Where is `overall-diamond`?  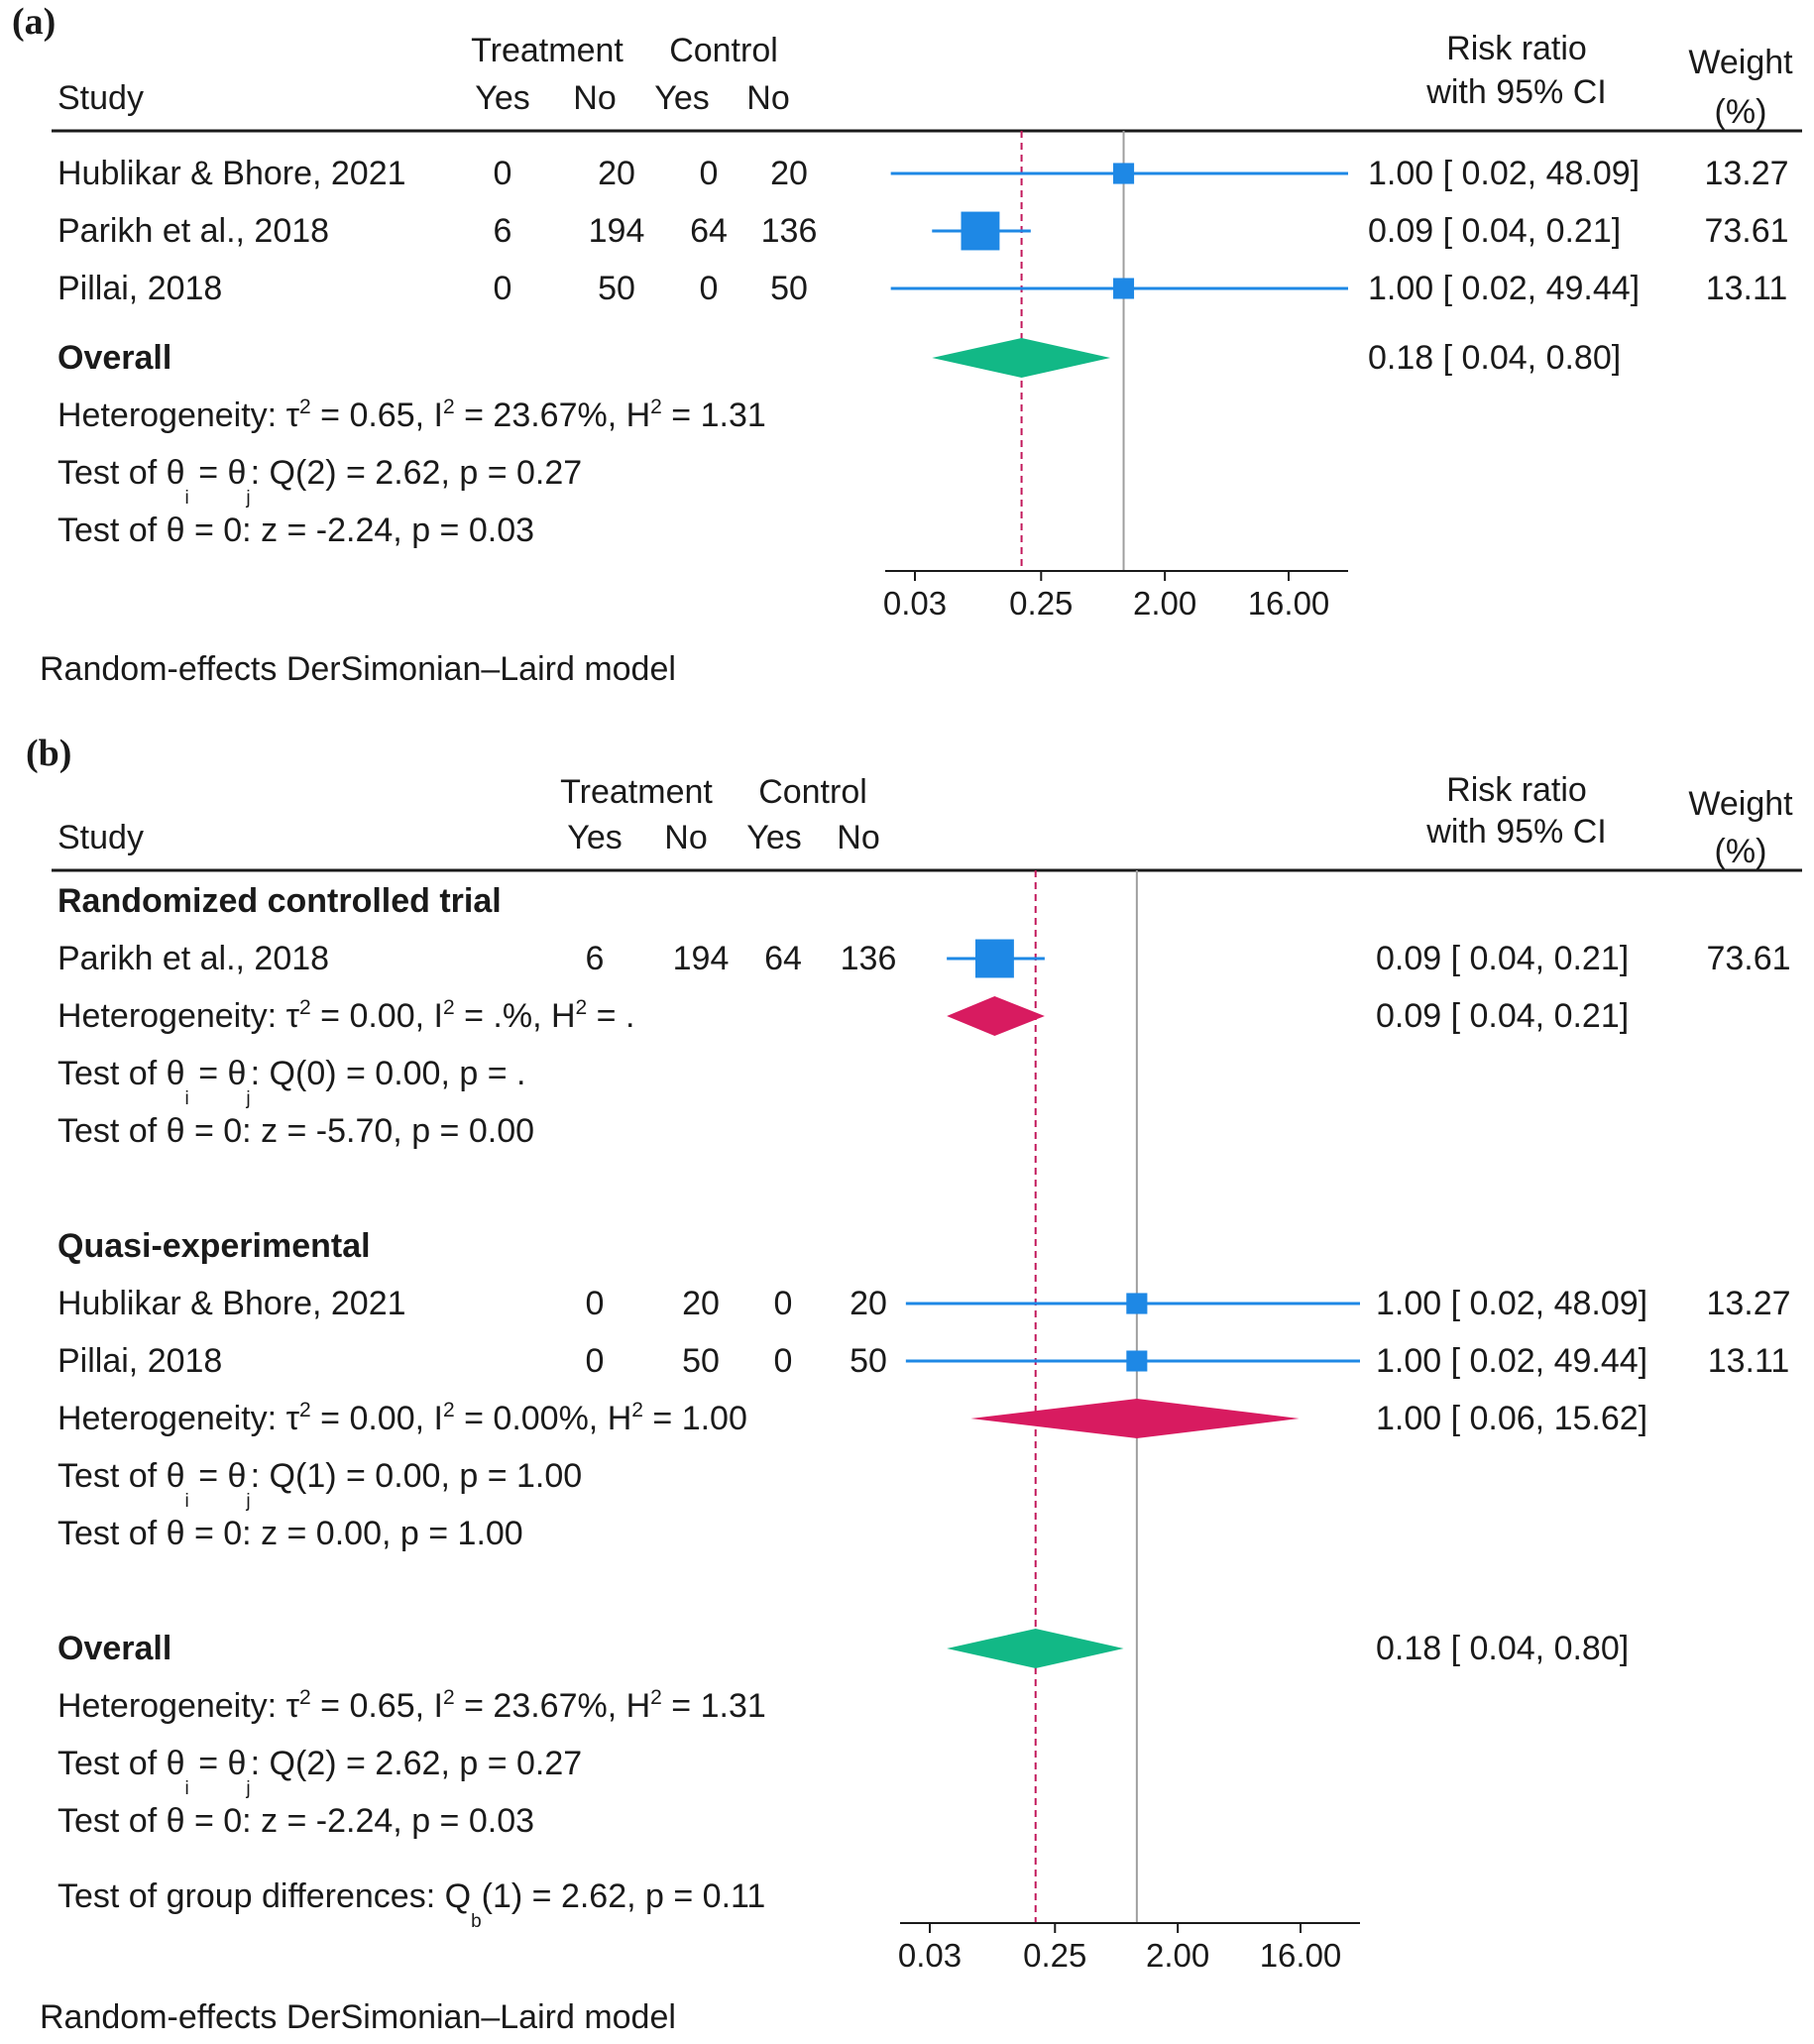 overall-diamond is located at coordinates (1021, 358).